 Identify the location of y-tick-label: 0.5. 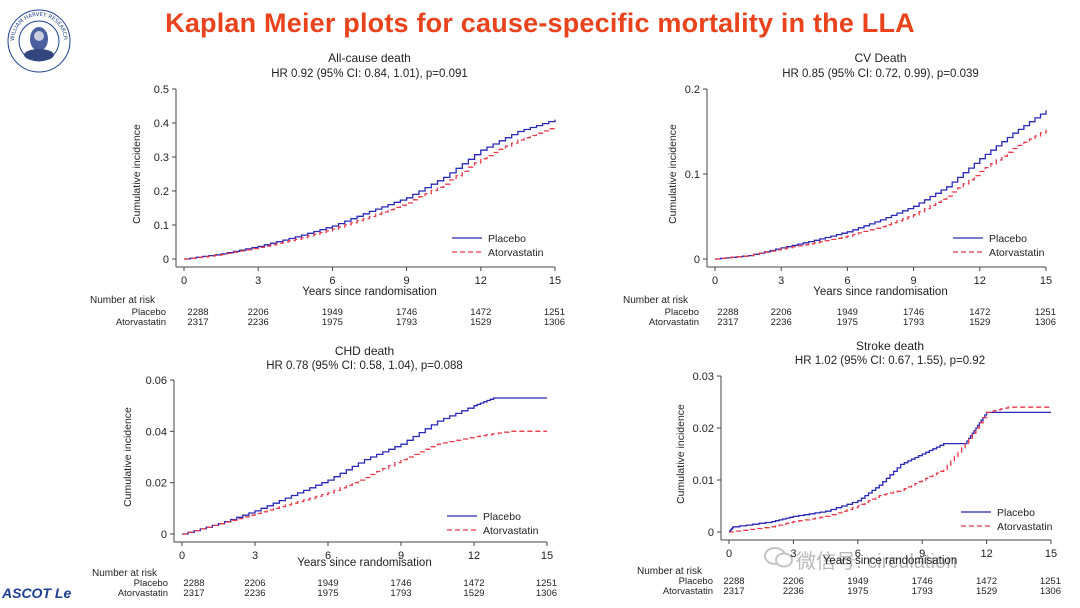
(161, 90).